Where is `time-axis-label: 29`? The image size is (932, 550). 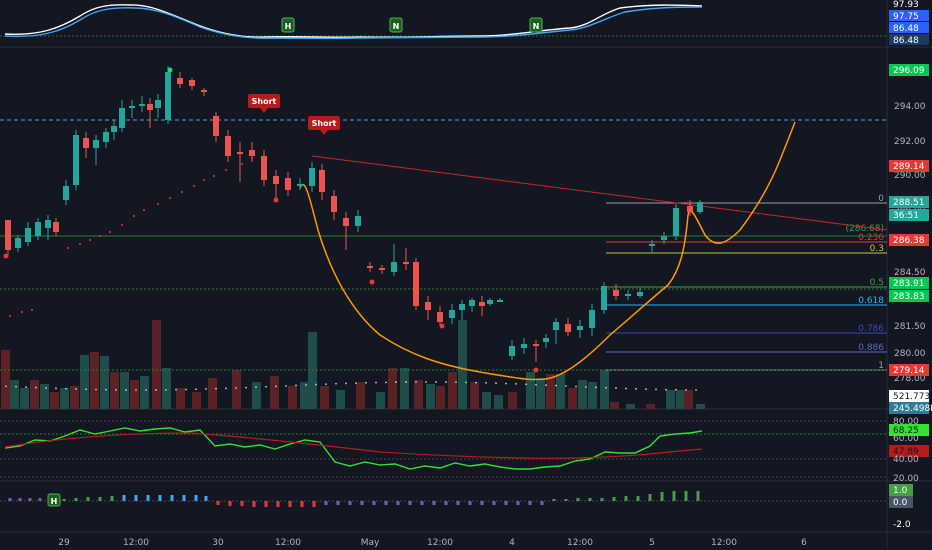
time-axis-label: 29 is located at coordinates (64, 543).